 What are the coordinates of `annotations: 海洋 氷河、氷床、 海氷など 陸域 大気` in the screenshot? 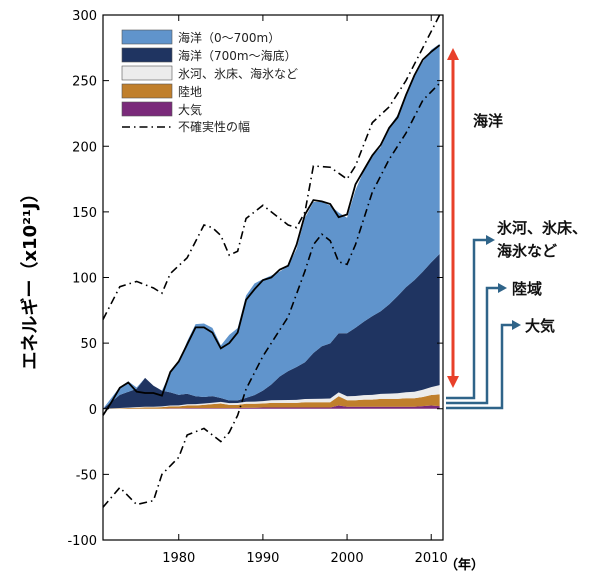 It's located at (516, 229).